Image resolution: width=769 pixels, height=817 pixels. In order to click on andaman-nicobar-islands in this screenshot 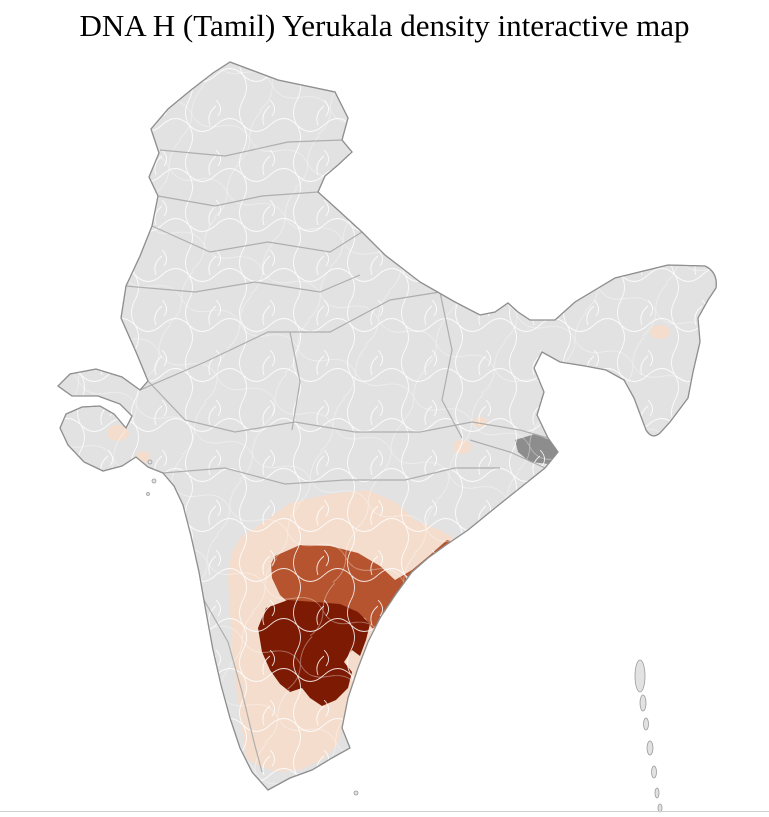, I will do `click(648, 736)`.